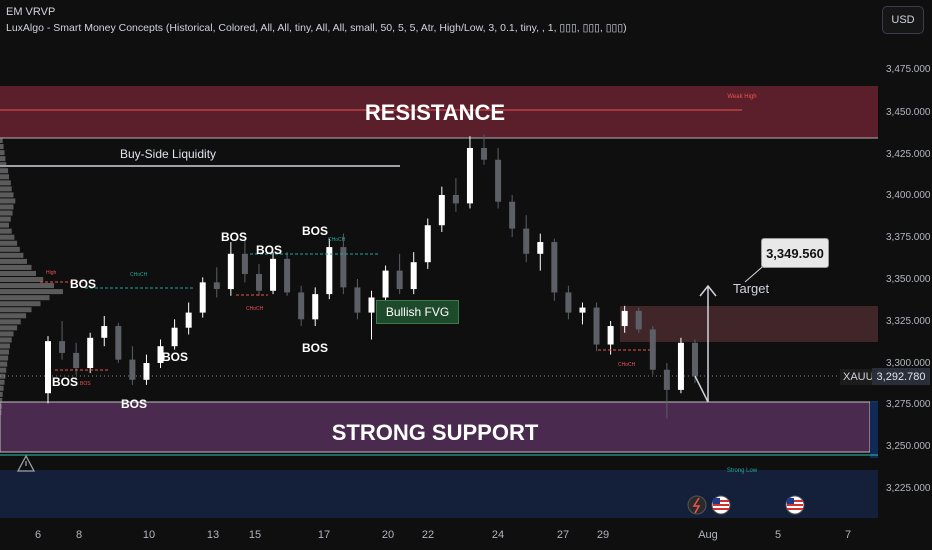  What do you see at coordinates (439, 494) in the screenshot?
I see `strong-low-band` at bounding box center [439, 494].